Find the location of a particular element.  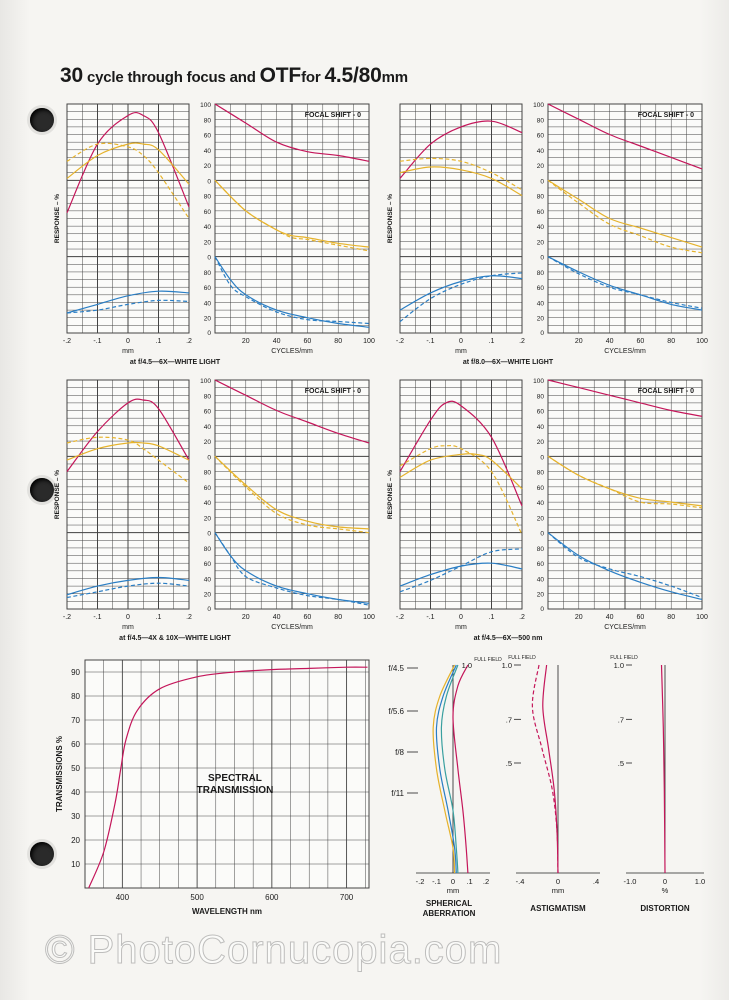

astig-xtick: 0 is located at coordinates (558, 881).